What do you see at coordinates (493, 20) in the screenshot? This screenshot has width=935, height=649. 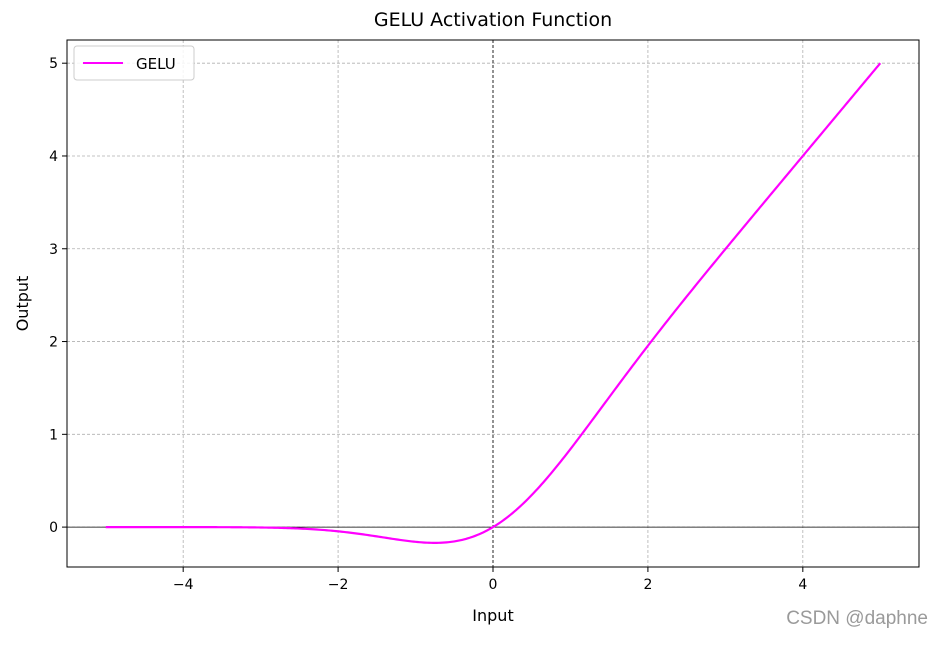 I see `chart-title: GELU Activation Function` at bounding box center [493, 20].